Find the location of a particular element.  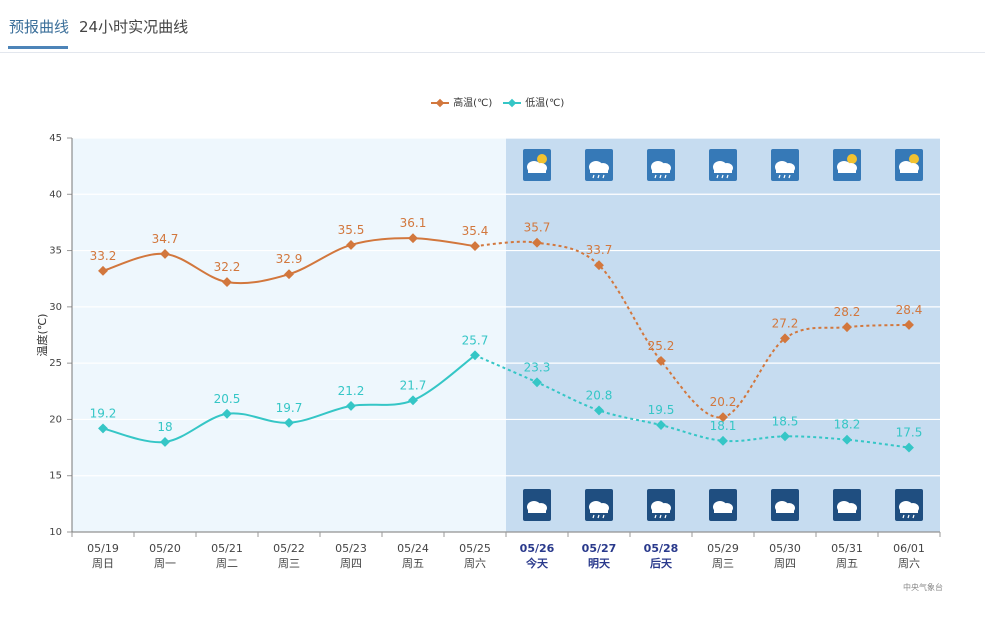

data-label: 36.1 is located at coordinates (413, 223).